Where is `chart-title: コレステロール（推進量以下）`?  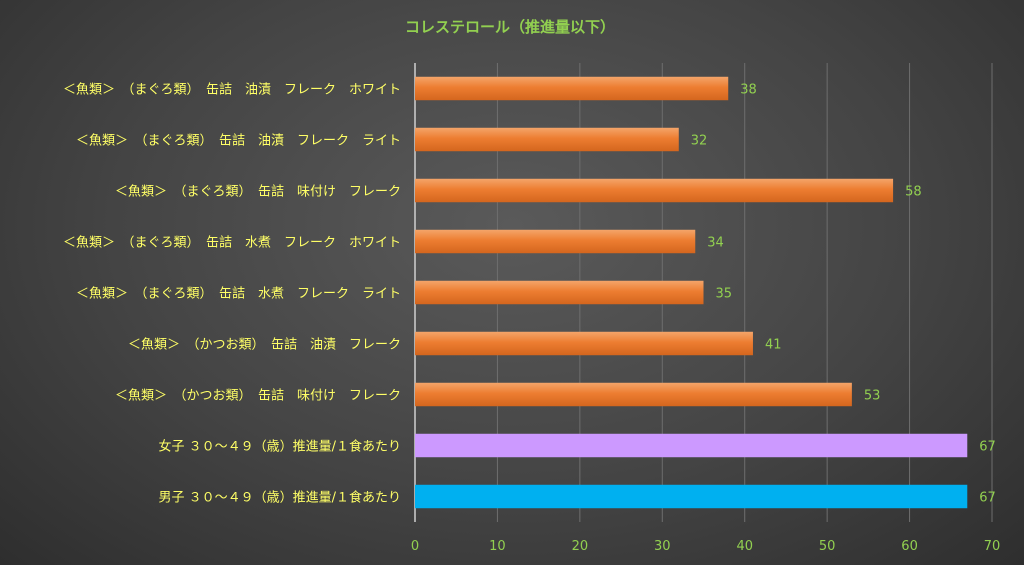
chart-title: コレステロール（推進量以下） is located at coordinates (510, 27).